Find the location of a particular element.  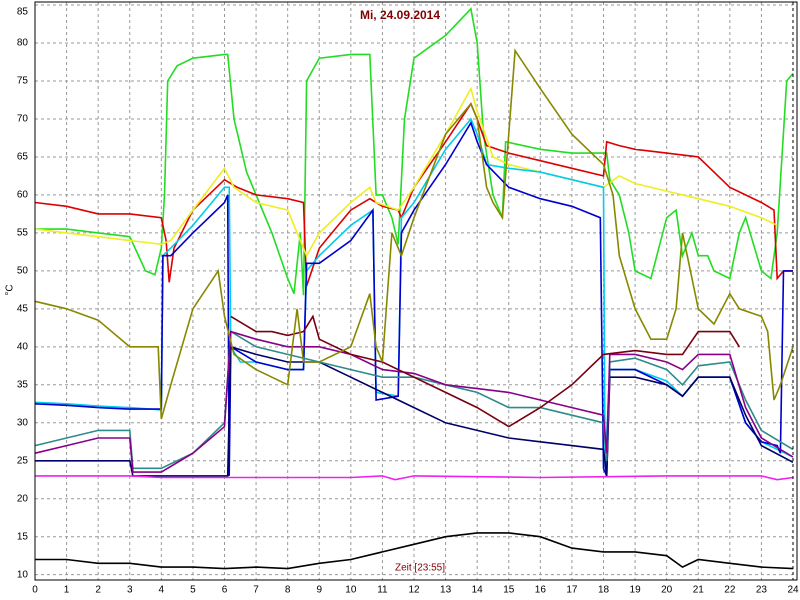

x-tick-label: 3 is located at coordinates (130, 590).